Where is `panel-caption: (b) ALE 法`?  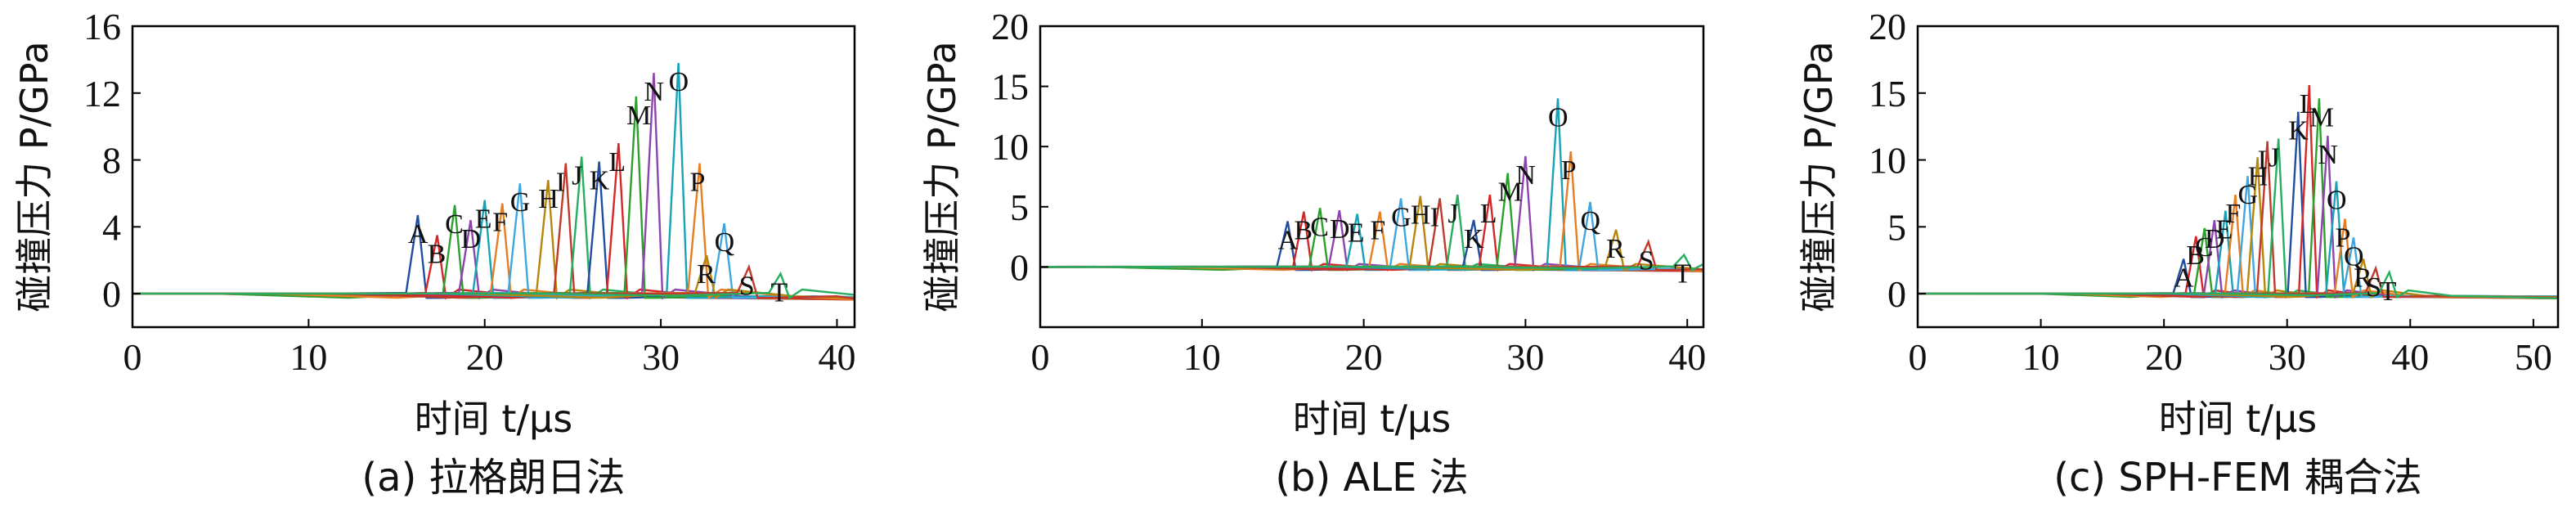 panel-caption: (b) ALE 法 is located at coordinates (1371, 478).